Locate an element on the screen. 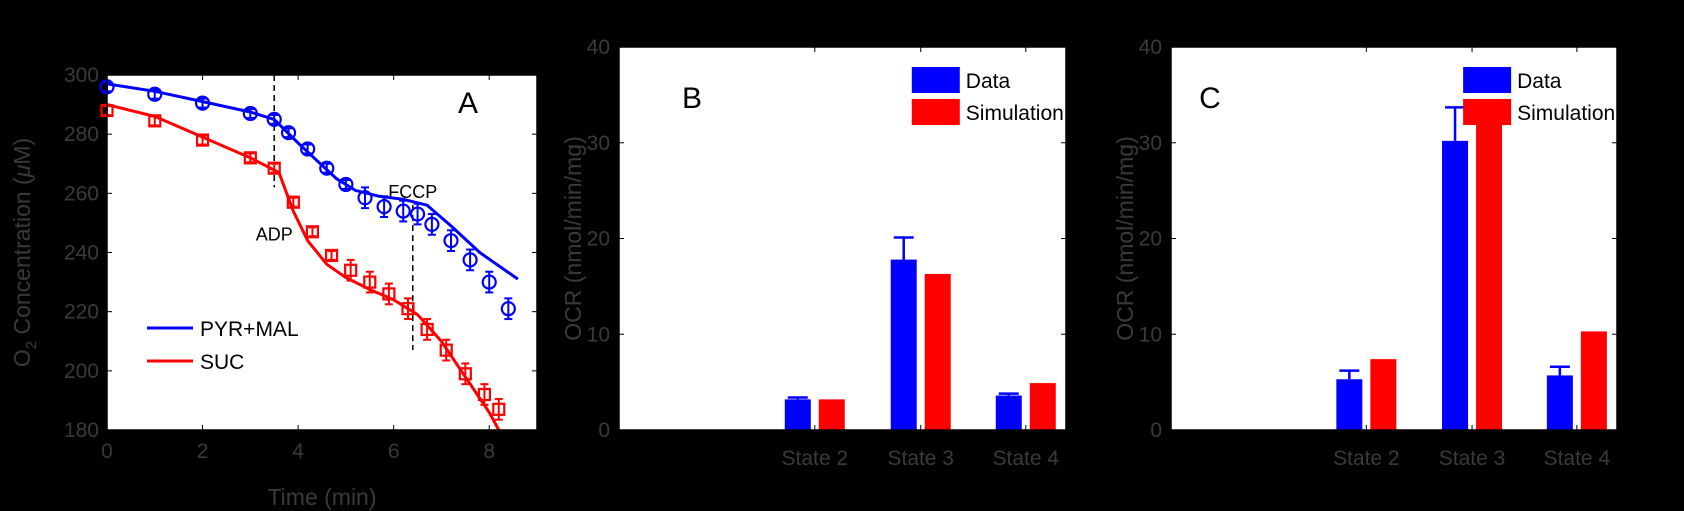 The height and width of the screenshot is (511, 1684). y-axis-label-part: Concentration ( is located at coordinates (22, 259).